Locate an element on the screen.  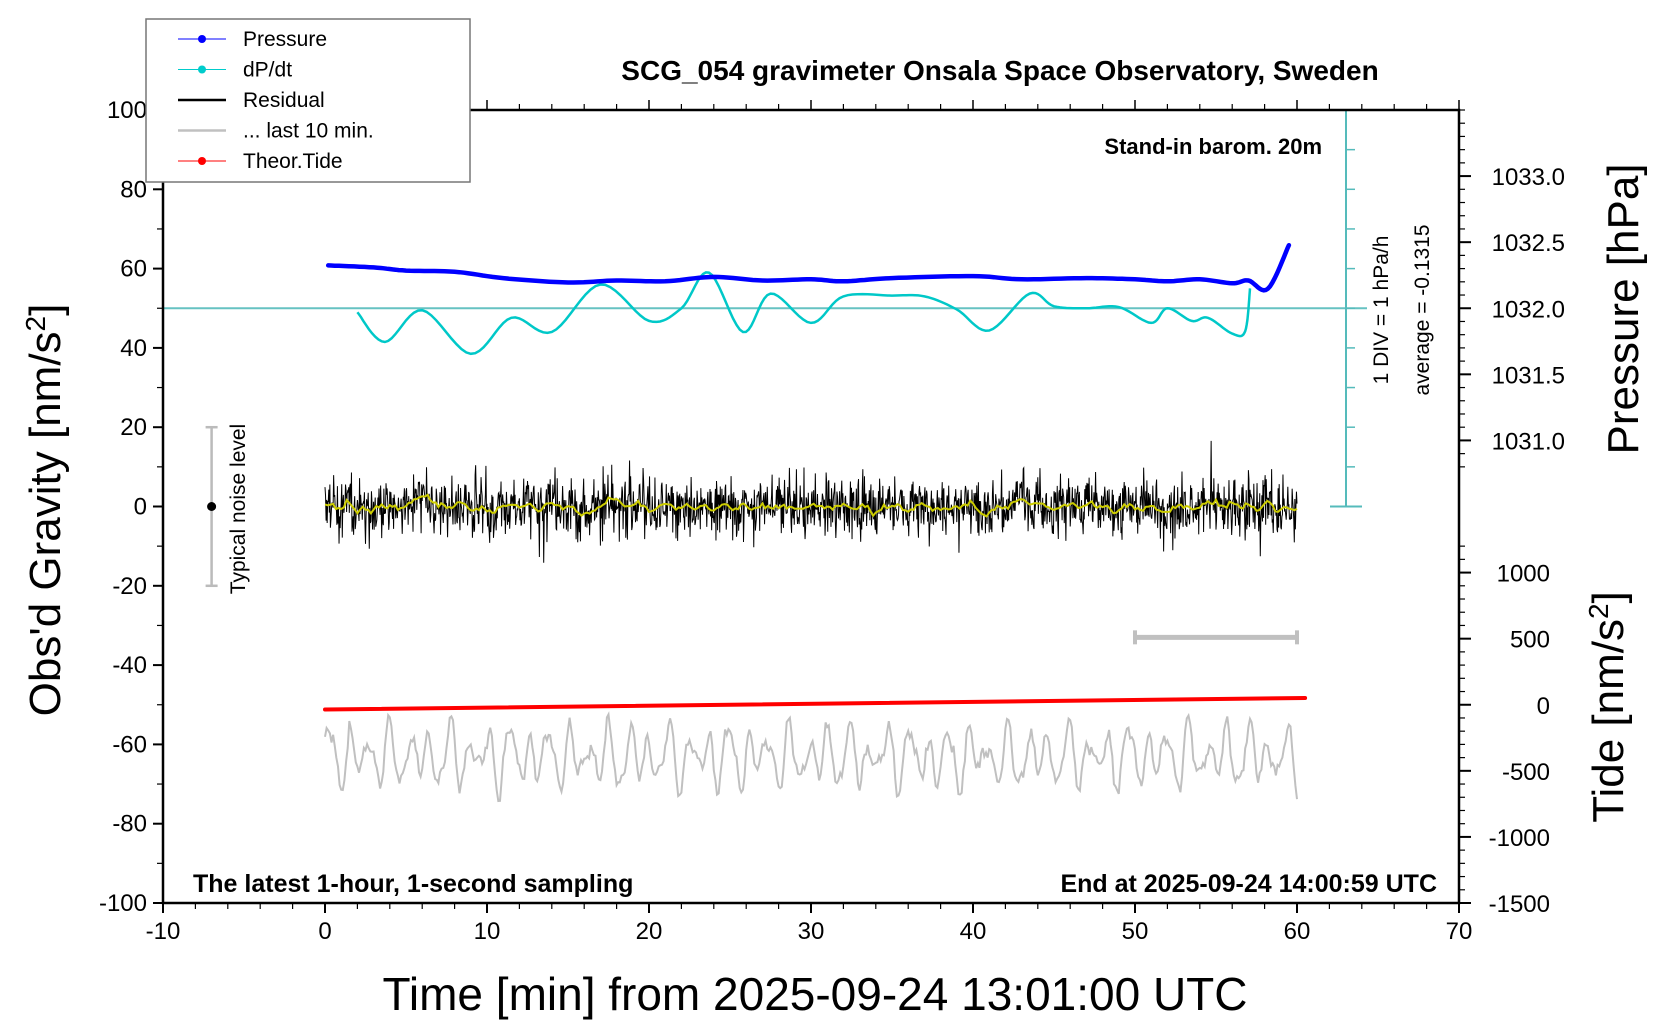
tide-axis-label: Tide [nm/s2] is located at coordinates (1608, 707).